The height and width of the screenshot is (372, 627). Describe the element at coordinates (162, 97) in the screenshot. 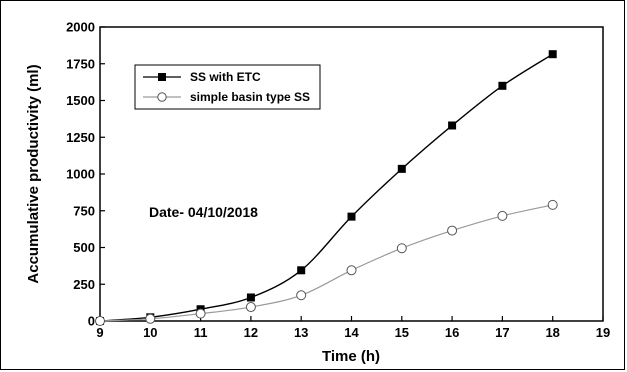

I see `legend-marker-simple-basin` at that location.